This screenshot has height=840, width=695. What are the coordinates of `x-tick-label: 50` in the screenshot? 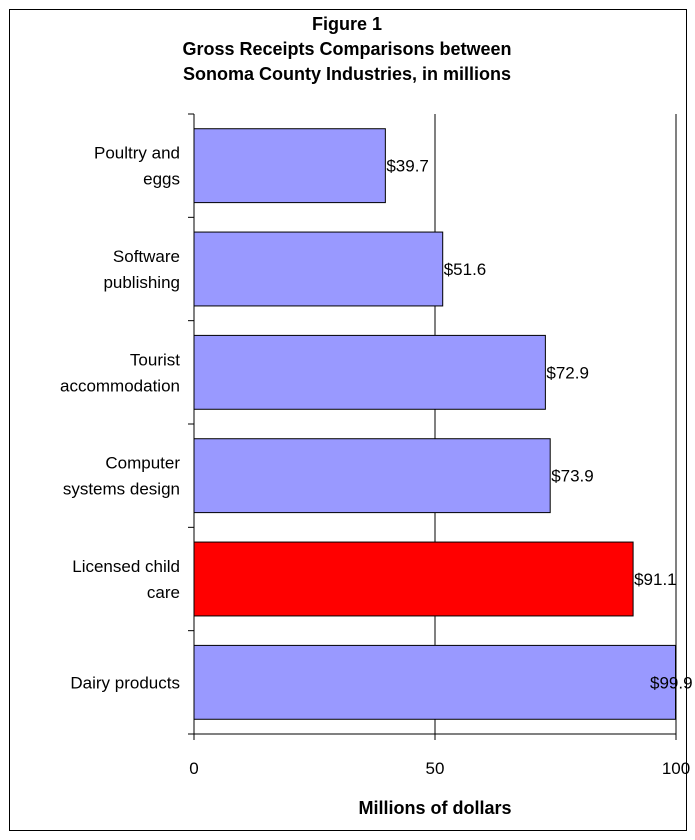 It's located at (435, 768).